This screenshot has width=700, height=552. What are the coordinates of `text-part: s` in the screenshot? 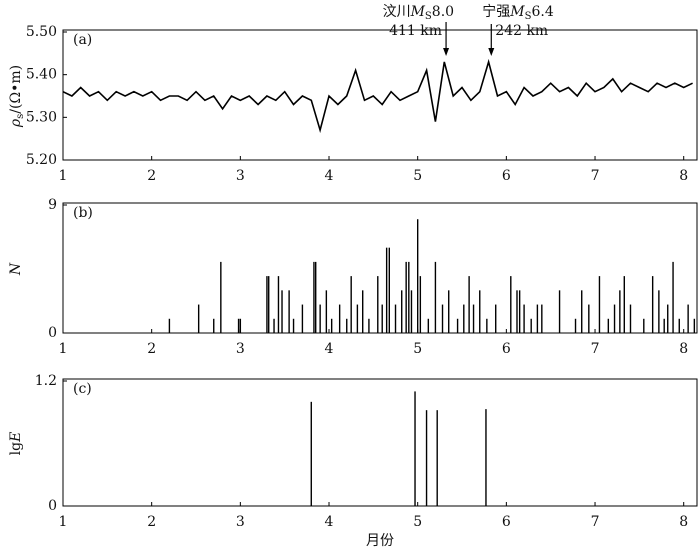 It's located at (20, 116).